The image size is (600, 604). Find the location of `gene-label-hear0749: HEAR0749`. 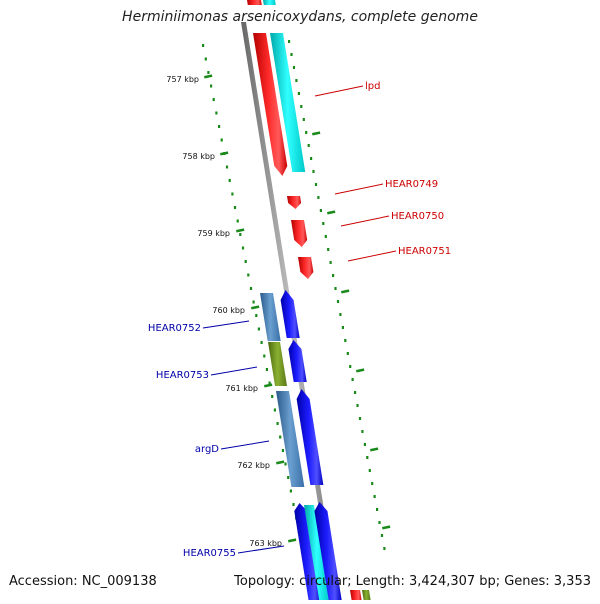

gene-label-hear0749: HEAR0749 is located at coordinates (411, 184).